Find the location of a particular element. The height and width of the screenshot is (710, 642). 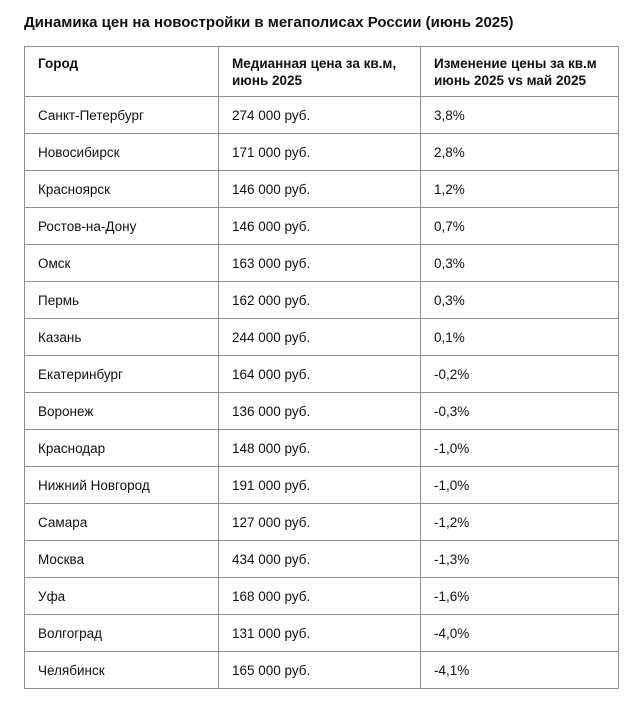

price-cell: 163 000 руб. is located at coordinates (319, 263).